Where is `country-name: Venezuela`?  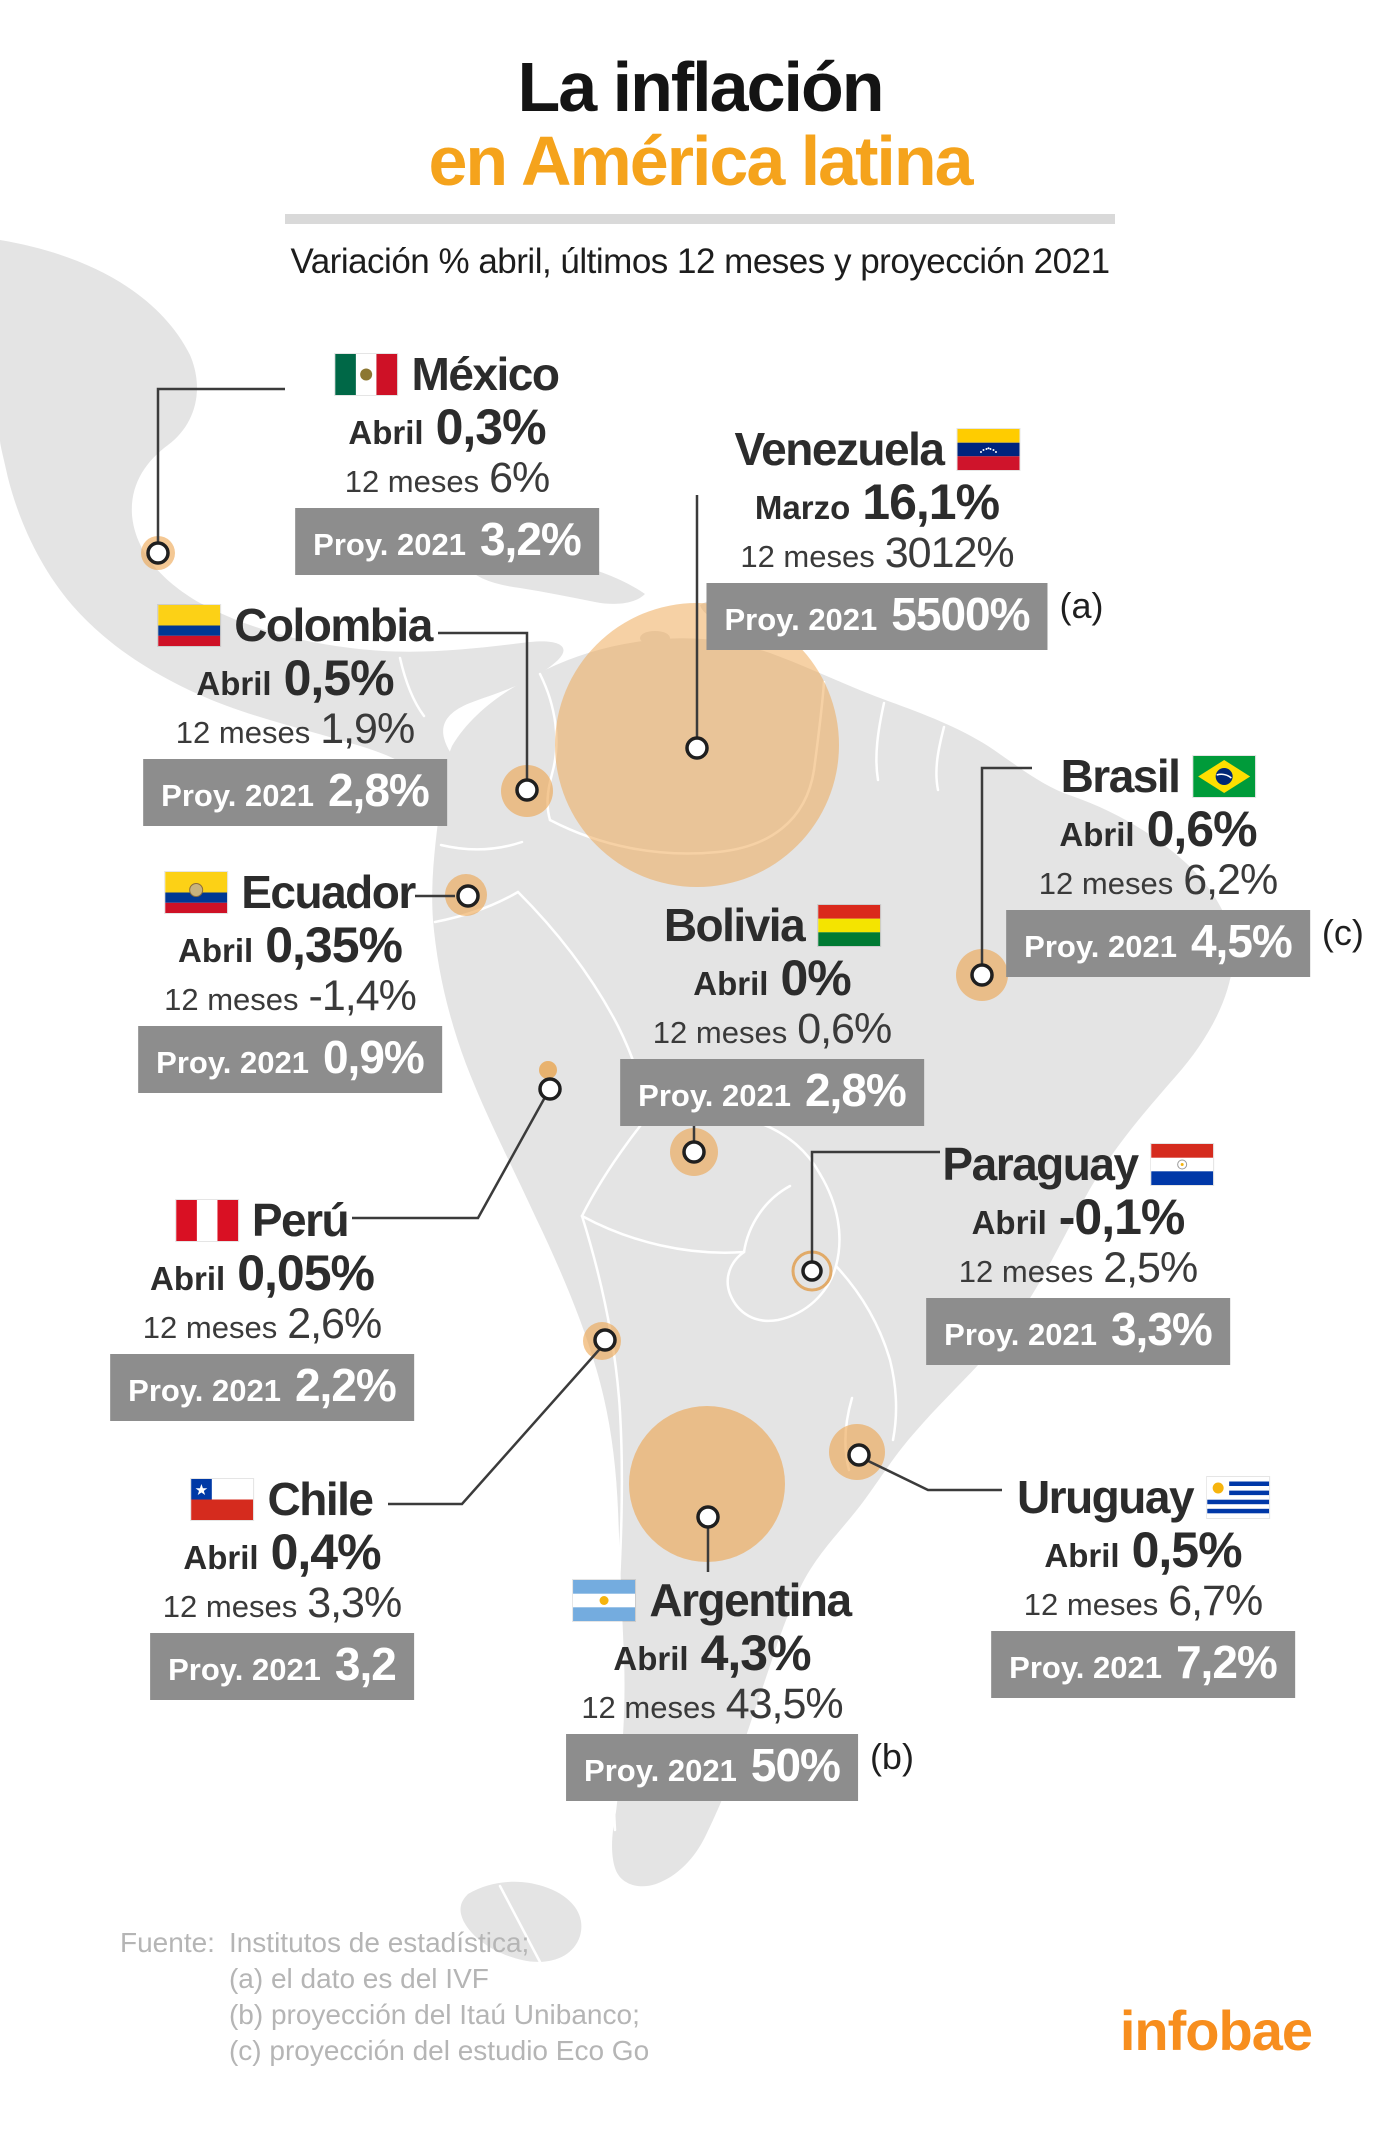 country-name: Venezuela is located at coordinates (839, 449).